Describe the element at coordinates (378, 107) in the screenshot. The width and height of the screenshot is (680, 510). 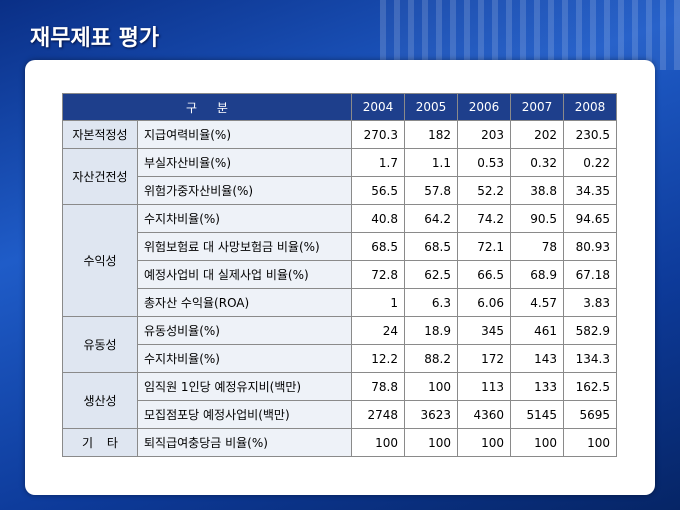
I see `column-header: 2004` at that location.